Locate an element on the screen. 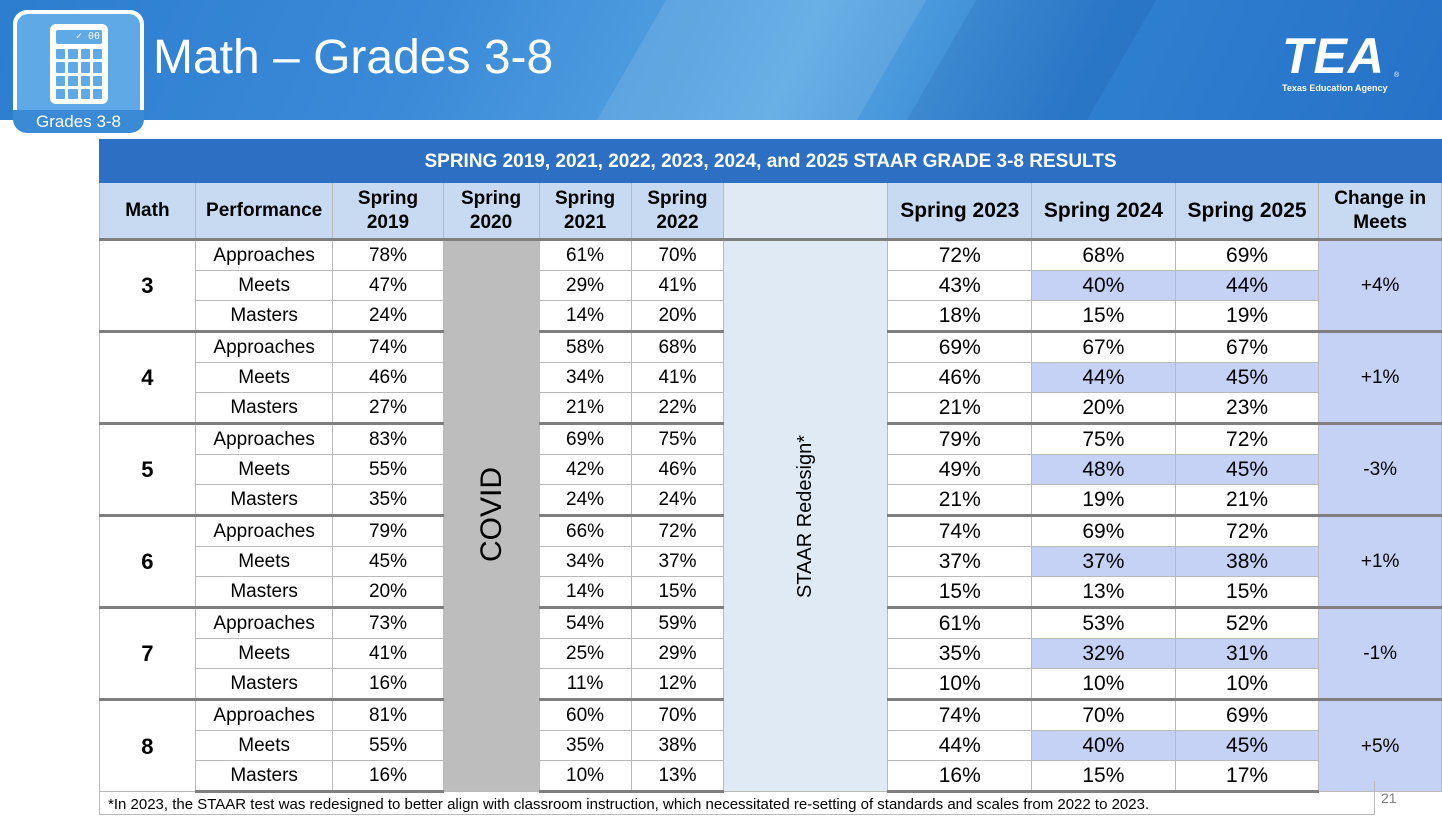  col-header-performance: Performance is located at coordinates (264, 211).